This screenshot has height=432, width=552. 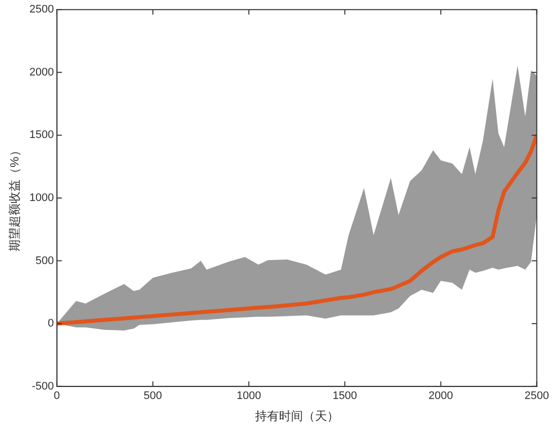 I want to click on y-tick-label: 1000, so click(x=41, y=198).